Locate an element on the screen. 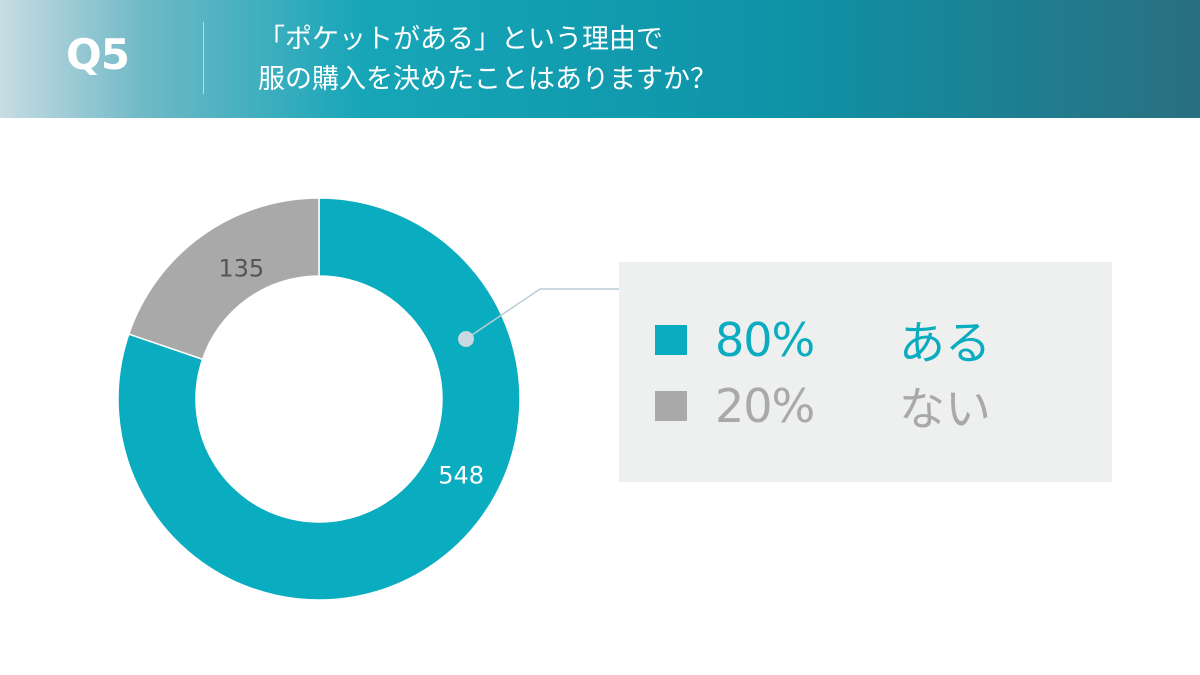 This screenshot has height=675, width=1200. leader-dot-start is located at coordinates (466, 339).